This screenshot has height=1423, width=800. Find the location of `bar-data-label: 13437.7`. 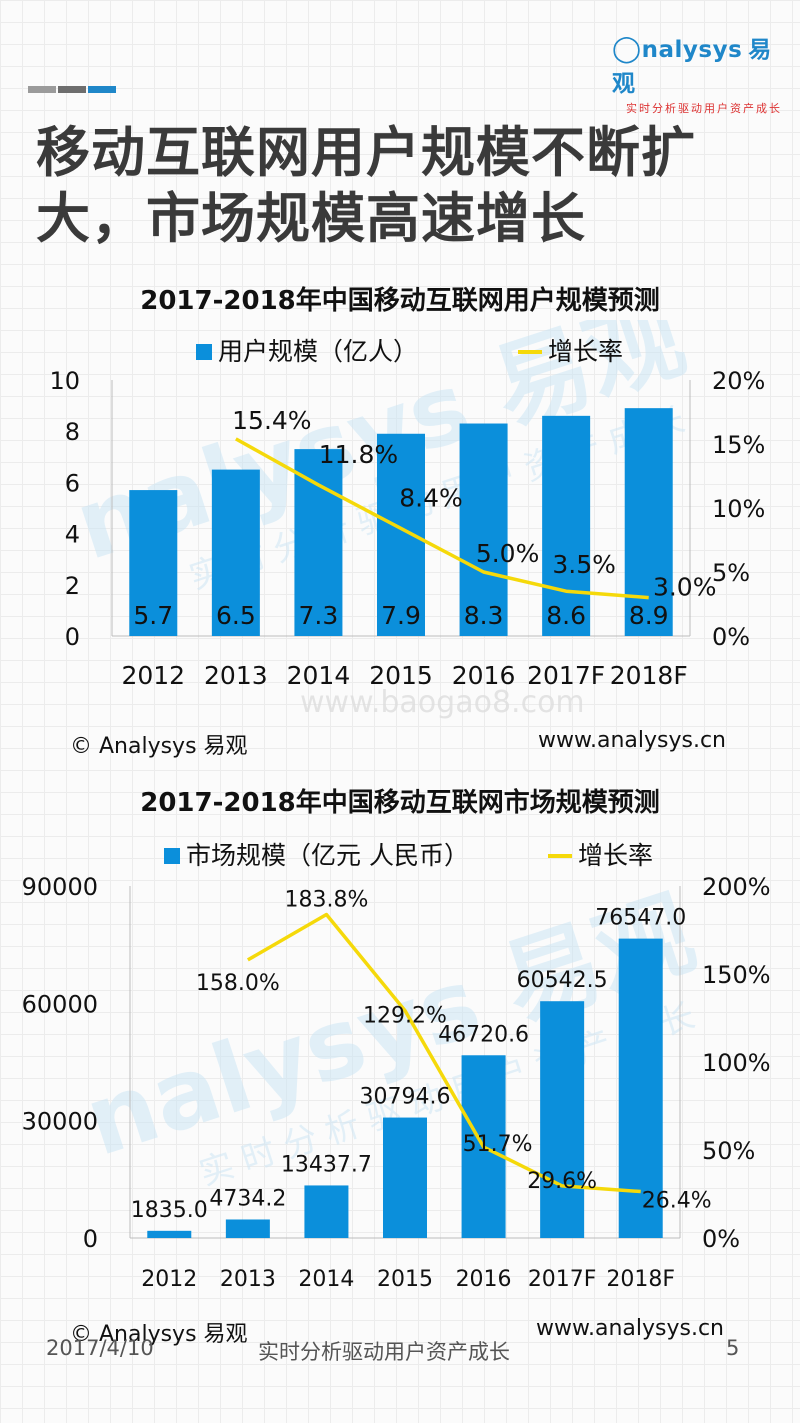

bar-data-label: 13437.7 is located at coordinates (326, 1164).